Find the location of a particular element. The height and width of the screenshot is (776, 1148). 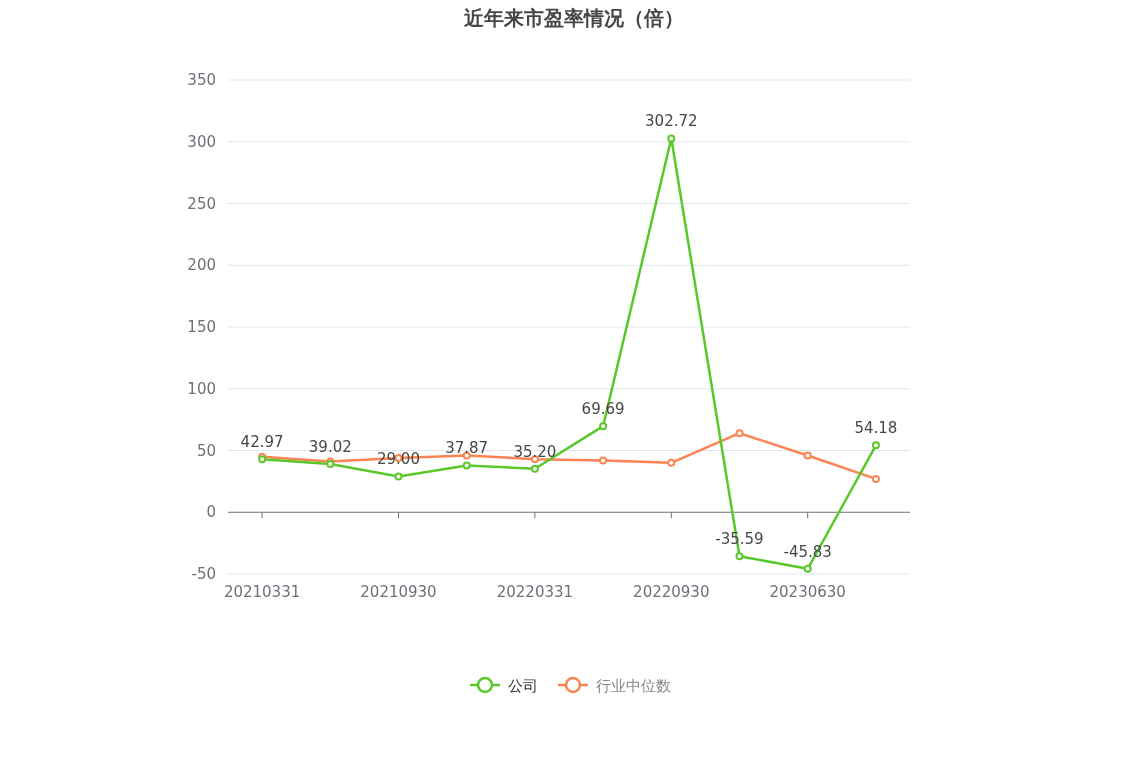

y-tick-label: 0 is located at coordinates (211, 512).